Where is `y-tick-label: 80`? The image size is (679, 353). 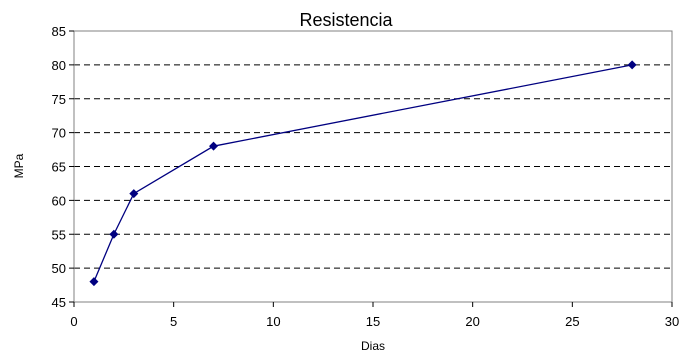
y-tick-label: 80 is located at coordinates (59, 65).